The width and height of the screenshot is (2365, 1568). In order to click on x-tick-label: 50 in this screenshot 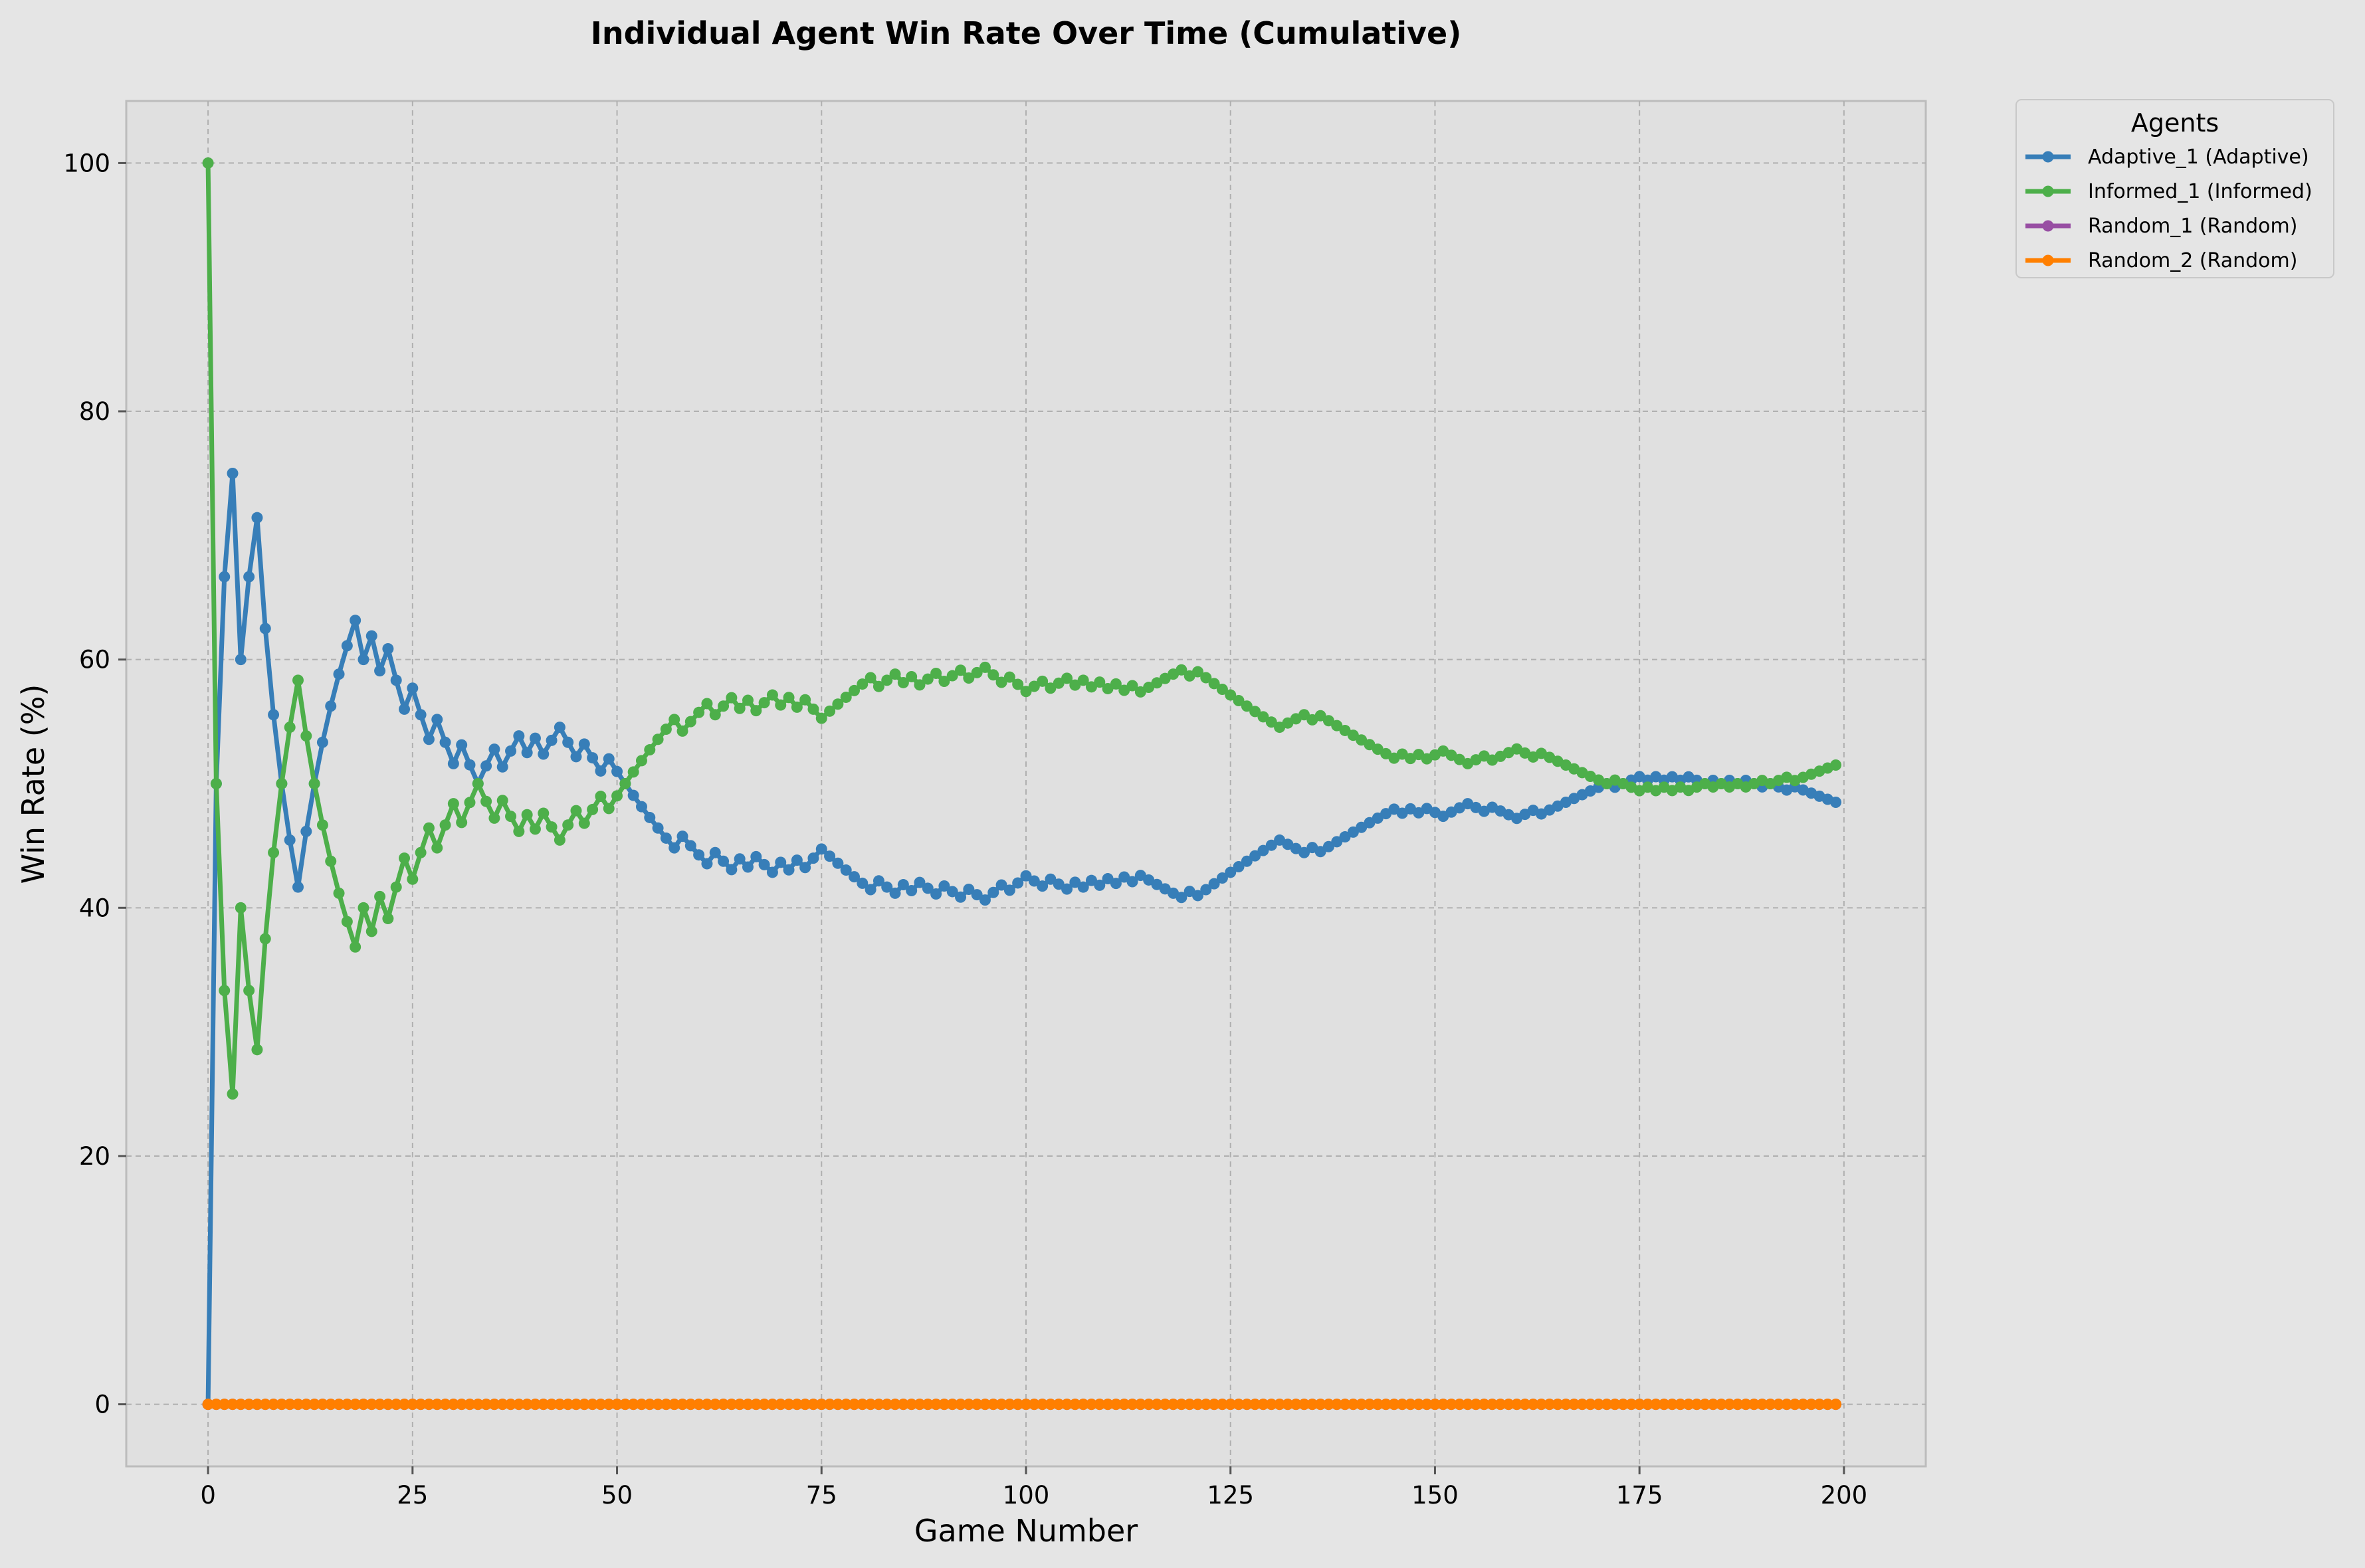, I will do `click(617, 1495)`.